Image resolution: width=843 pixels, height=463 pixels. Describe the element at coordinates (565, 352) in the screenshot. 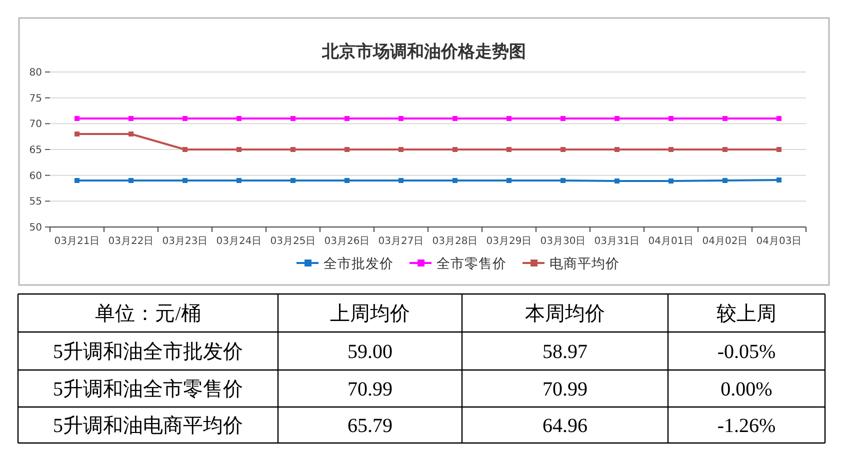

I see `text: 58.97` at that location.